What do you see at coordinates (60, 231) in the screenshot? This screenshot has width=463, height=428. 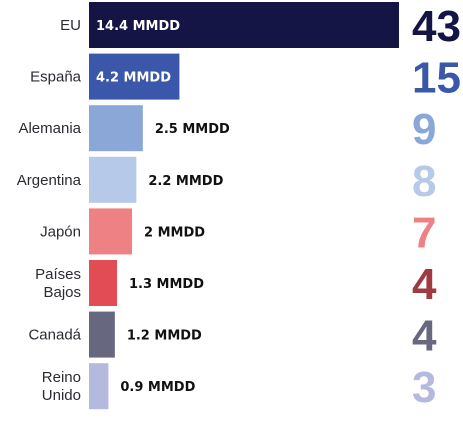 I see `category-label: Japón` at bounding box center [60, 231].